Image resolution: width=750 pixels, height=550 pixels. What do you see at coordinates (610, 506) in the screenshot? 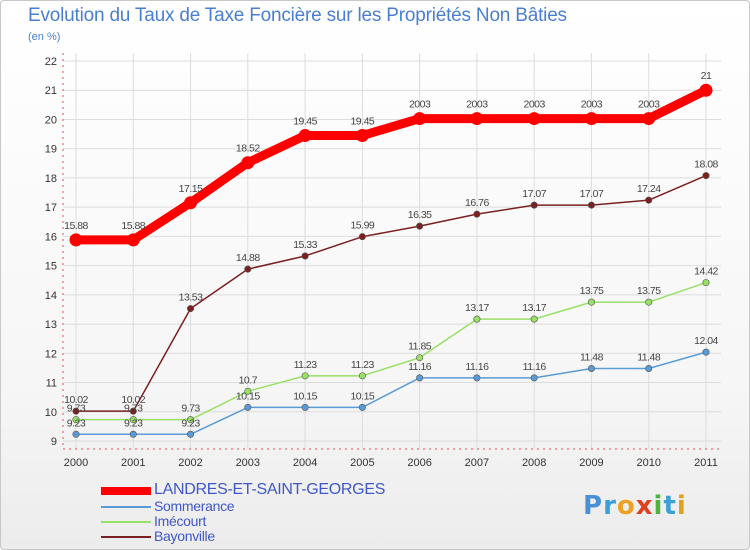
I see `logo-letter: r` at bounding box center [610, 506].